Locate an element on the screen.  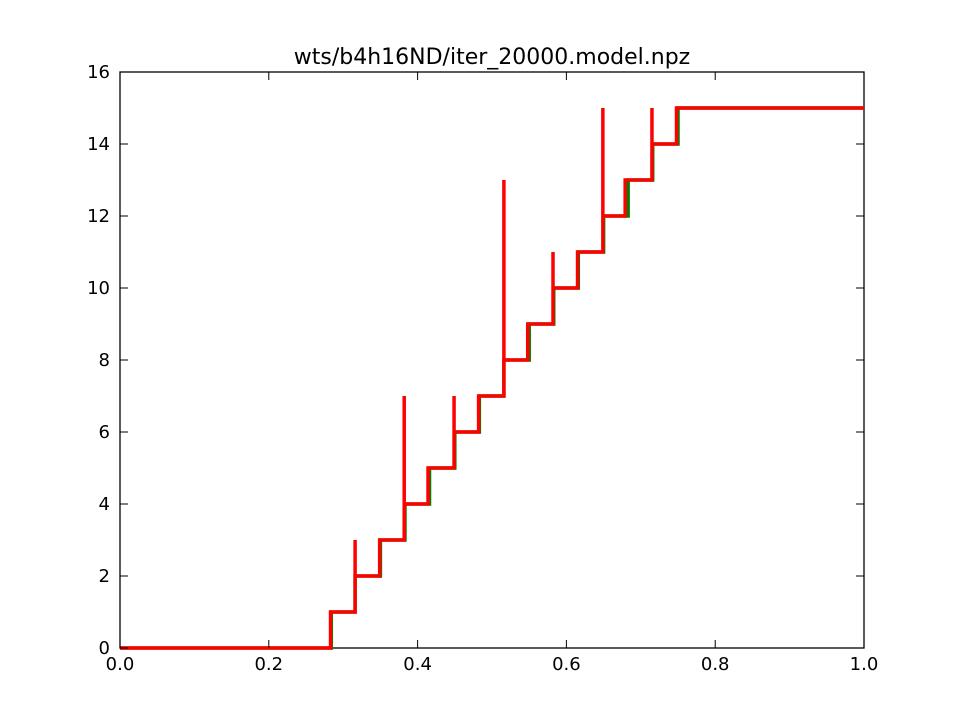
y-tick-label: 14 is located at coordinates (98, 144).